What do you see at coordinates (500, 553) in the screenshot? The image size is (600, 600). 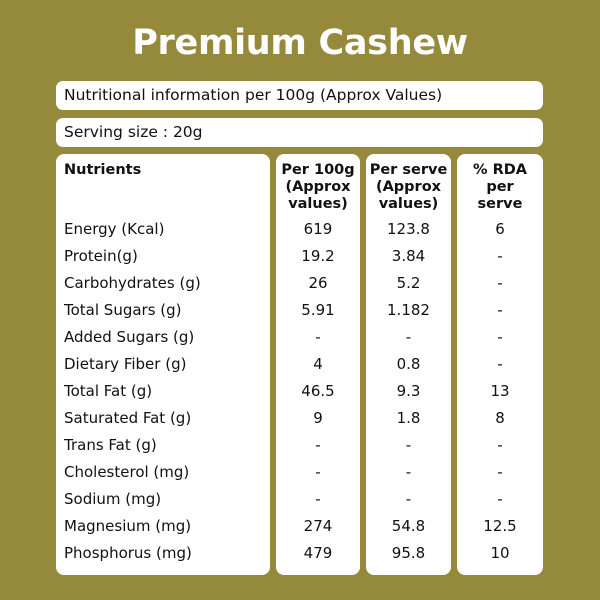 I see `table-cell: 10` at bounding box center [500, 553].